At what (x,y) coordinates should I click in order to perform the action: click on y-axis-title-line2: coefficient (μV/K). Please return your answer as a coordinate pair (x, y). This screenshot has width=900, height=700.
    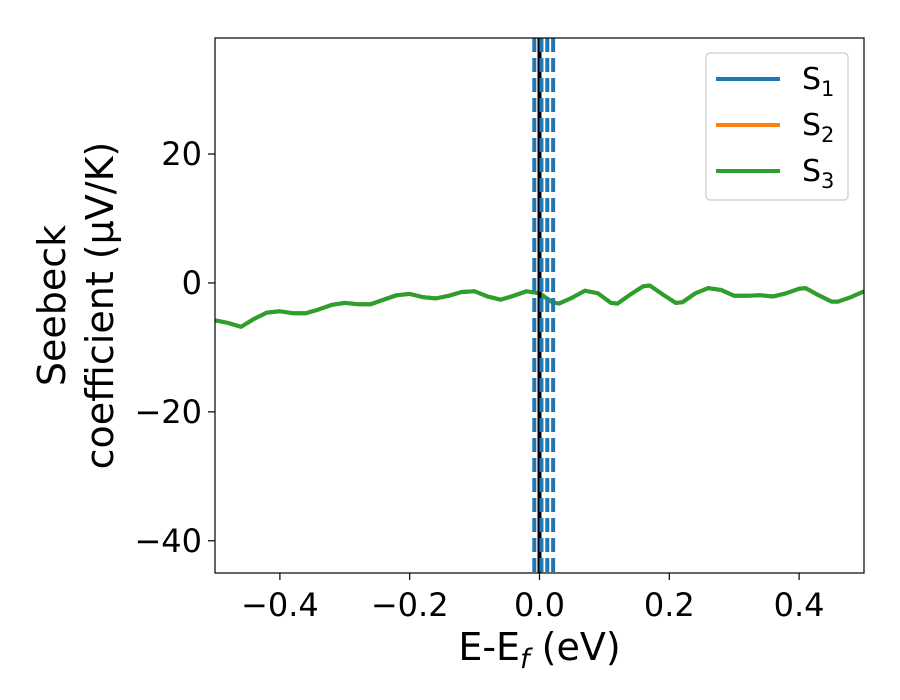
    Looking at the image, I should click on (100, 306).